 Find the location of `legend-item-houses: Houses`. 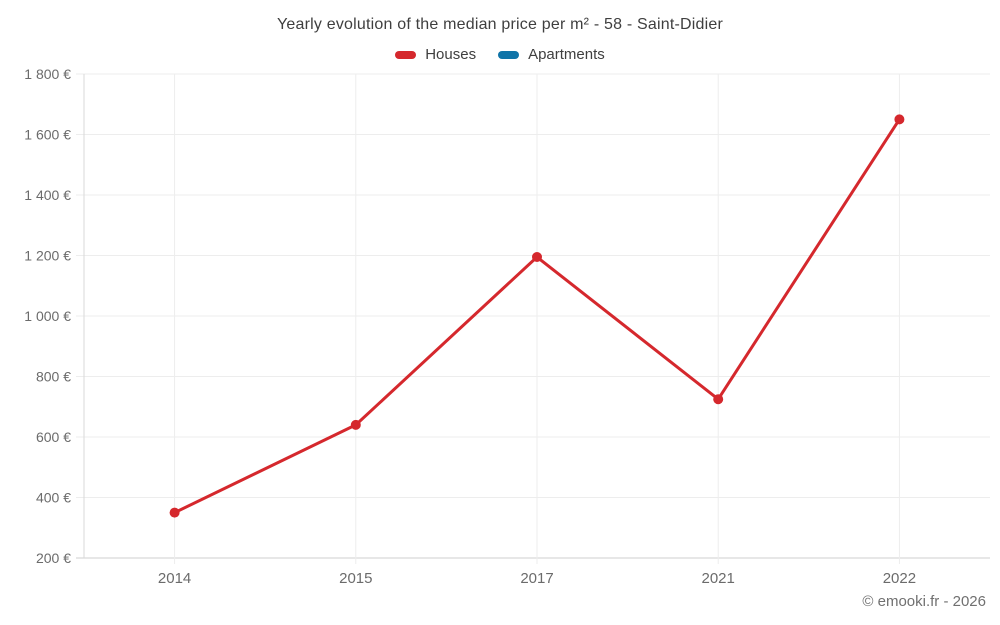

legend-item-houses: Houses is located at coordinates (435, 54).